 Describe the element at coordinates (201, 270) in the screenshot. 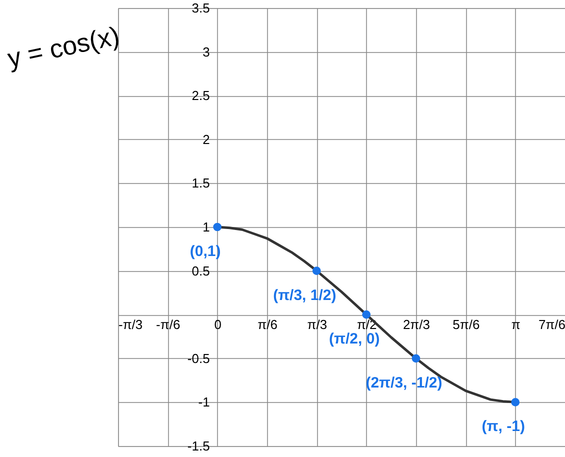

I see `y-tick-label: 0.5` at that location.